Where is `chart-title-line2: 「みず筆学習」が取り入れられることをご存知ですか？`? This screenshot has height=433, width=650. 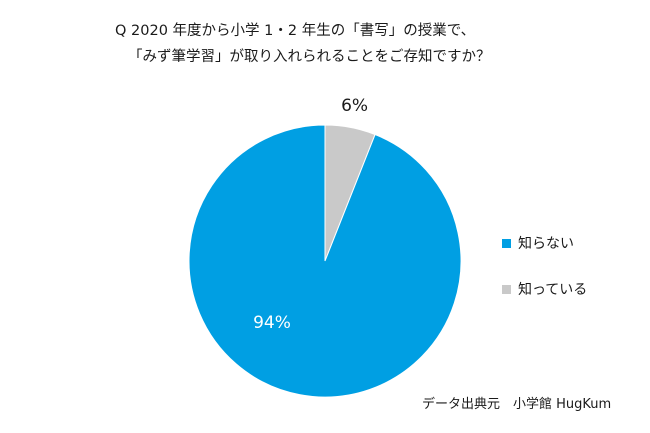 chart-title-line2: 「みず筆学習」が取り入れられることをご存知ですか？ is located at coordinates (309, 57).